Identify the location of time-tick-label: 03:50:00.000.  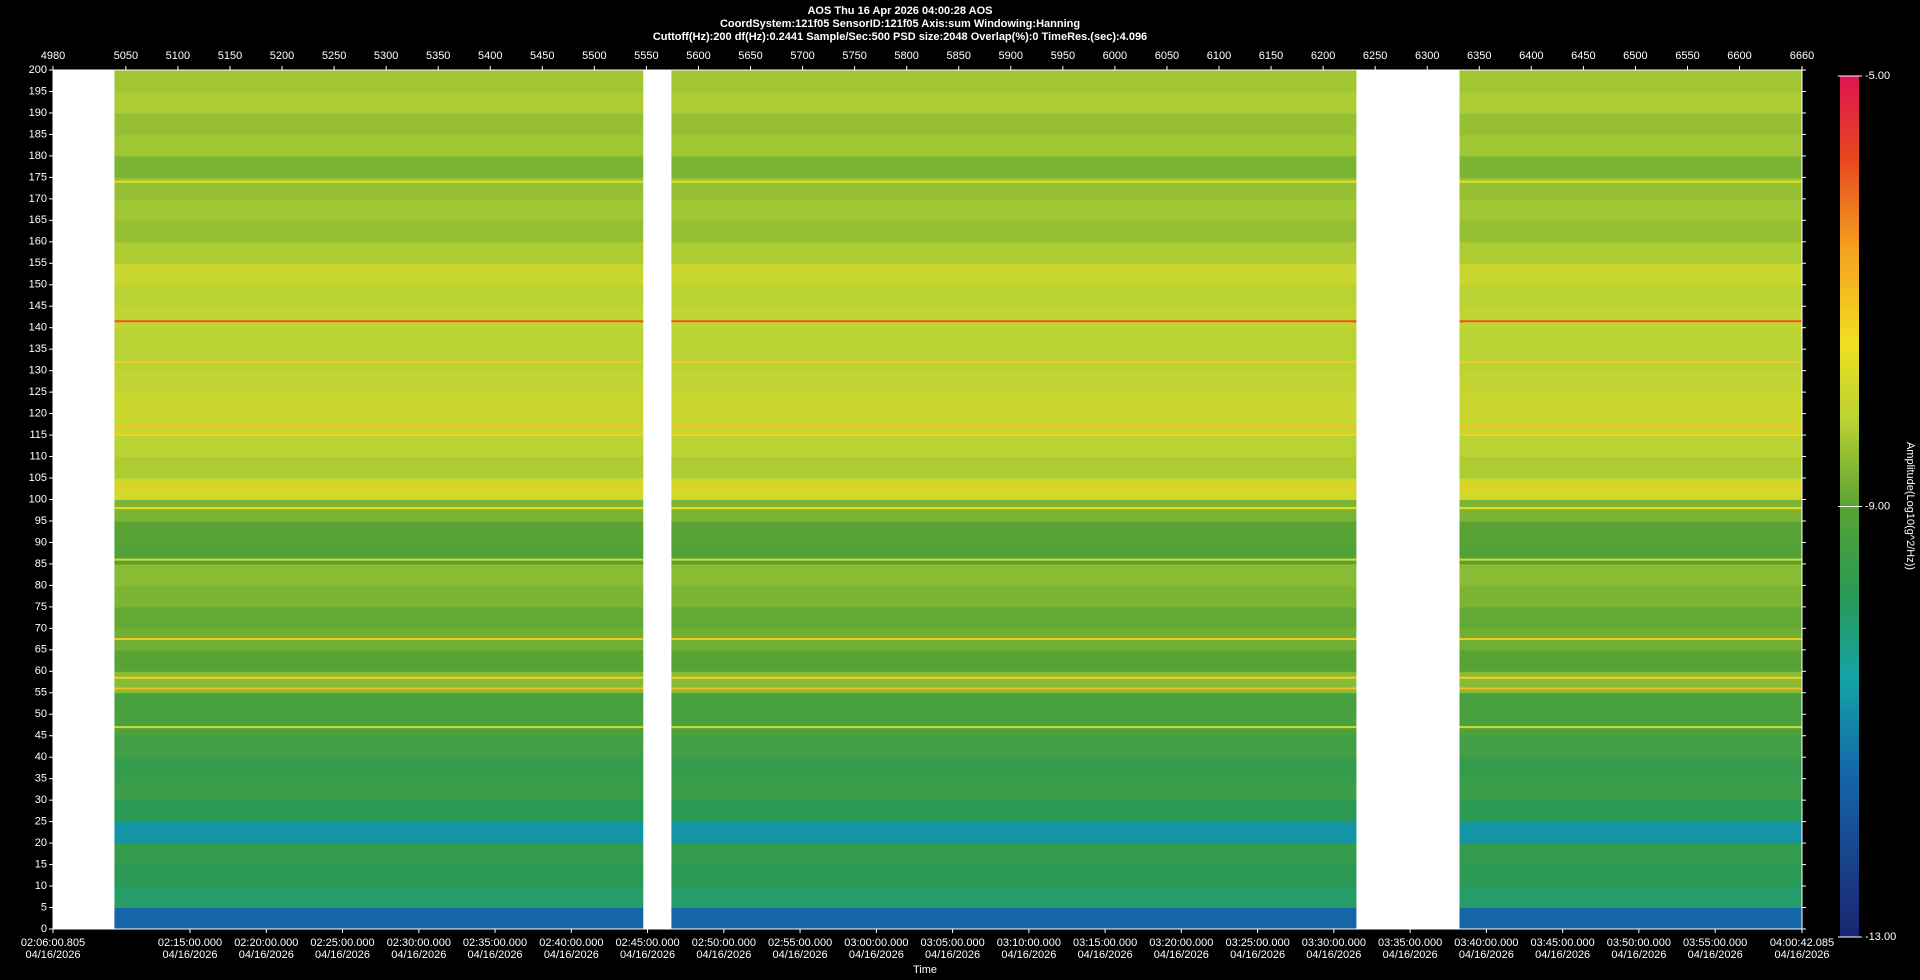
(1639, 943).